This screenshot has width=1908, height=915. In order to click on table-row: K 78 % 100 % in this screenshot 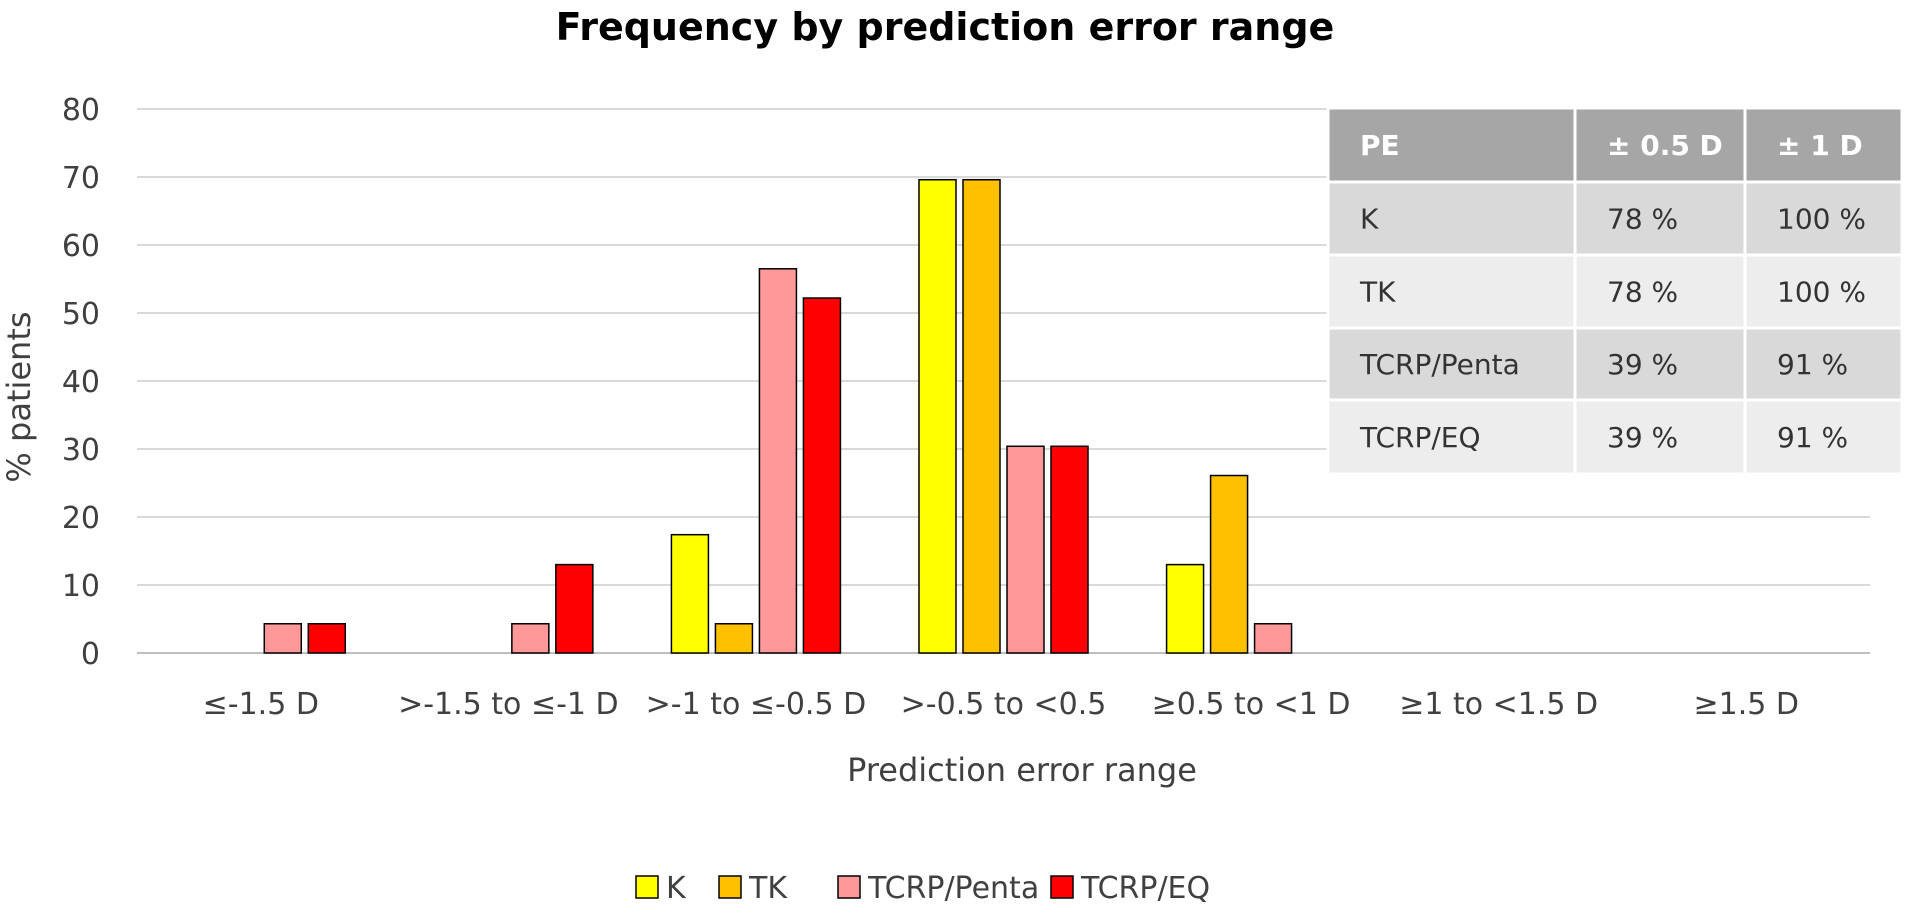, I will do `click(1615, 218)`.